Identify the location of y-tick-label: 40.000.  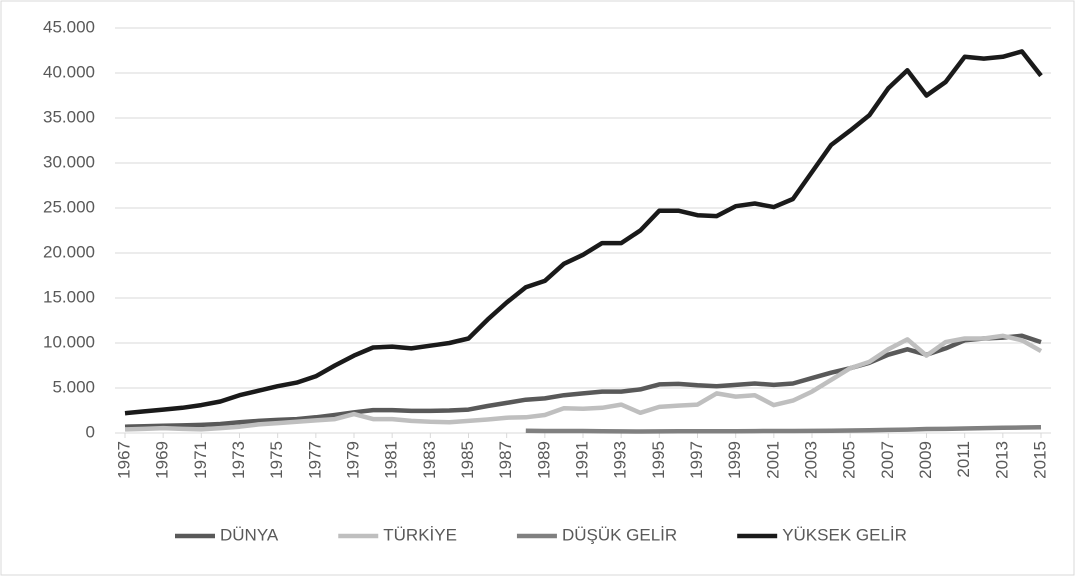
(69, 71).